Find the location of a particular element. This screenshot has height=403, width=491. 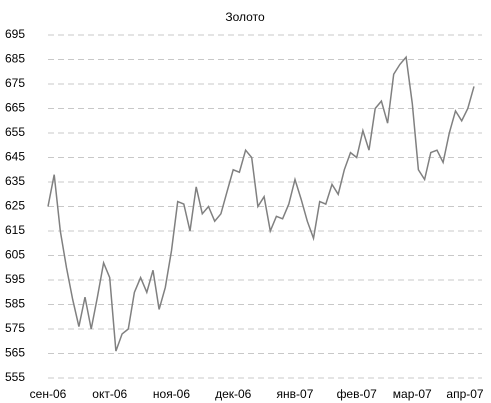

y-tick-label: 675 is located at coordinates (15, 83).